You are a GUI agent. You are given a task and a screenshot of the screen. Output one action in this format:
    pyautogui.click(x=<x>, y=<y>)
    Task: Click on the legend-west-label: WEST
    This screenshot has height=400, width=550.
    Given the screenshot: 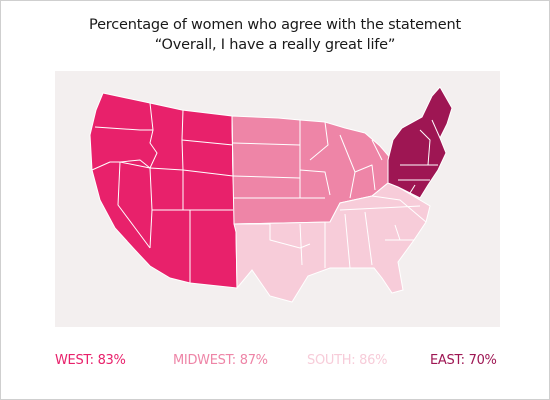 What is the action you would take?
    pyautogui.click(x=76, y=360)
    